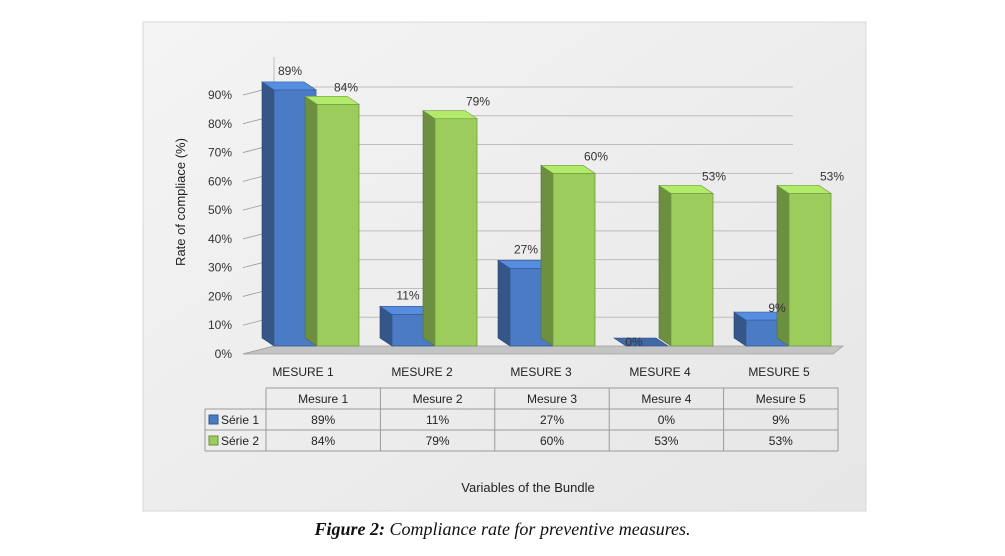 The width and height of the screenshot is (1005, 556). Describe the element at coordinates (543, 350) in the screenshot. I see `chart-floor` at that location.